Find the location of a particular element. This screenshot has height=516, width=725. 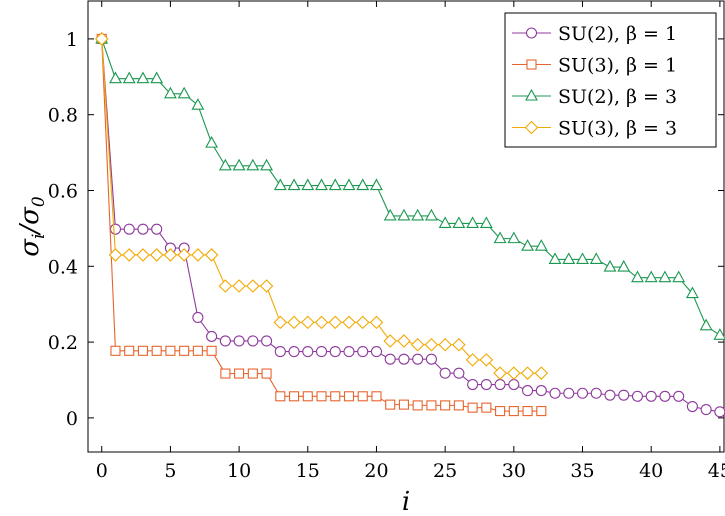

y-tick-label: 0.6 is located at coordinates (63, 191).